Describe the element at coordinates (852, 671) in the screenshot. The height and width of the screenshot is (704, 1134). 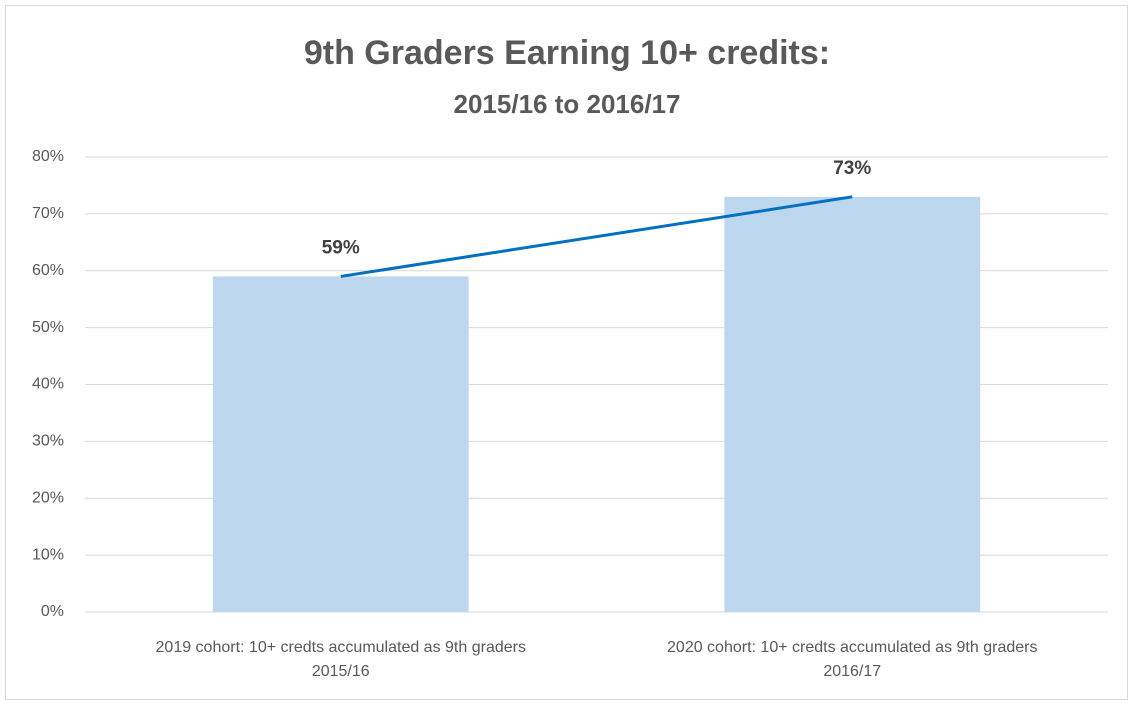
I see `x-tick-label: 2016/17` at that location.